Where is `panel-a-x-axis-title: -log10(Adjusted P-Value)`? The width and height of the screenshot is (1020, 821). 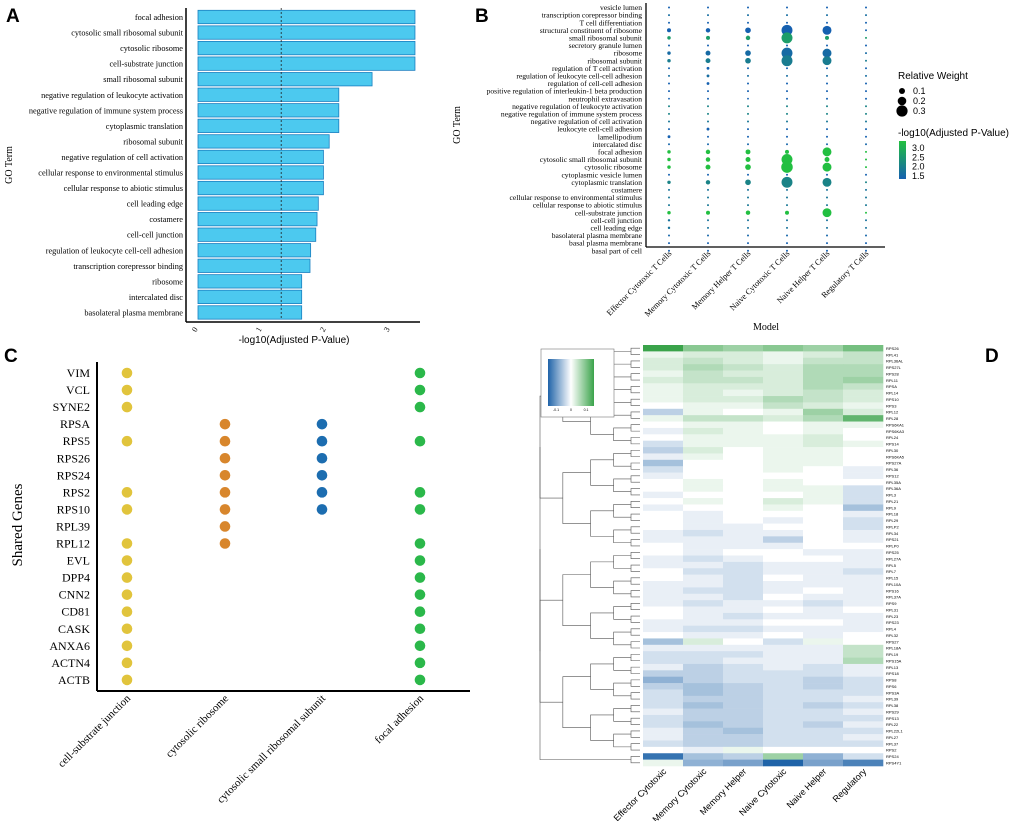
panel-a-x-axis-title: -log10(Adjusted P-Value) is located at coordinates (294, 340).